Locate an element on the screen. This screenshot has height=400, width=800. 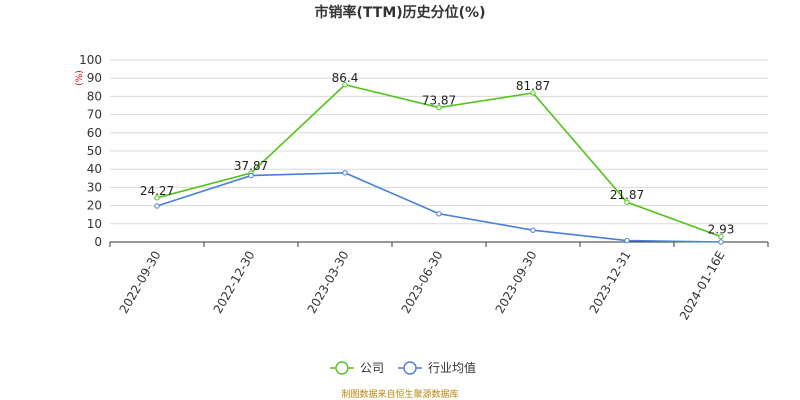
y-tick-label: 70 is located at coordinates (94, 115).